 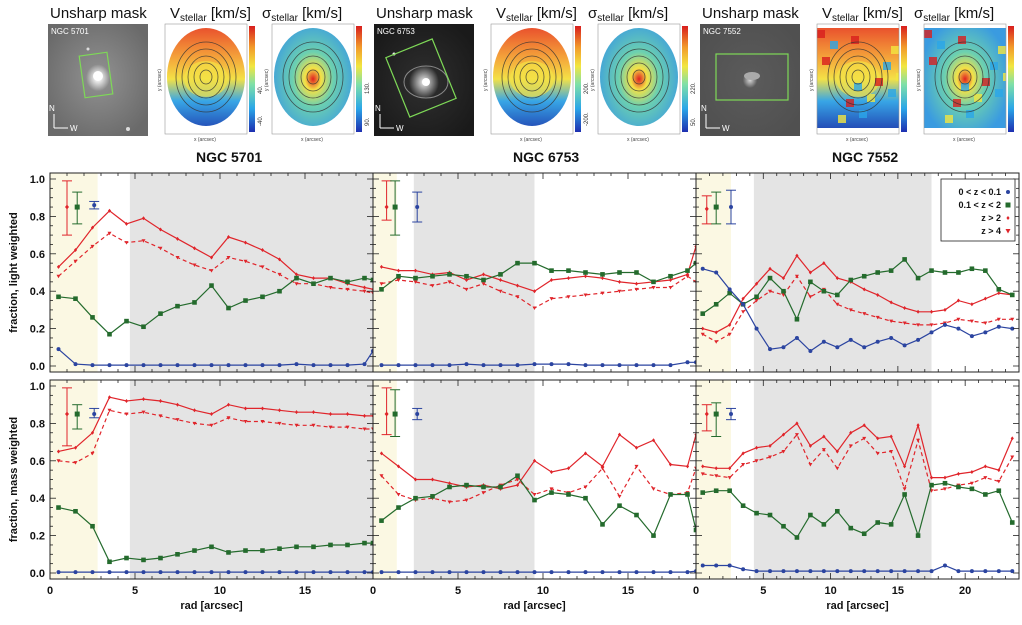 I want to click on legend-marker, so click(x=1008, y=192).